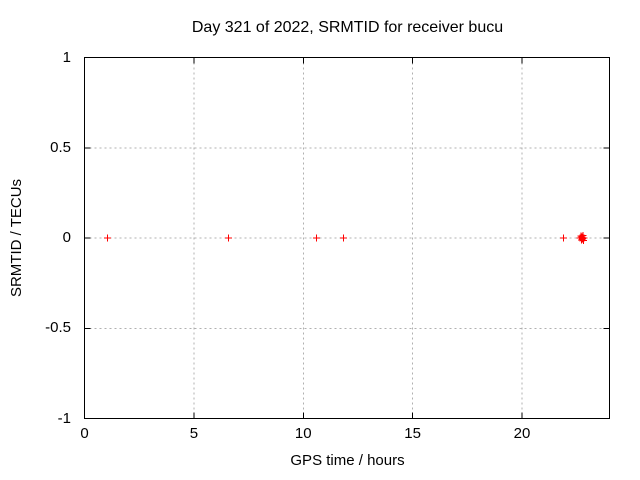  Describe the element at coordinates (66, 237) in the screenshot. I see `y-tick-label: 0` at that location.